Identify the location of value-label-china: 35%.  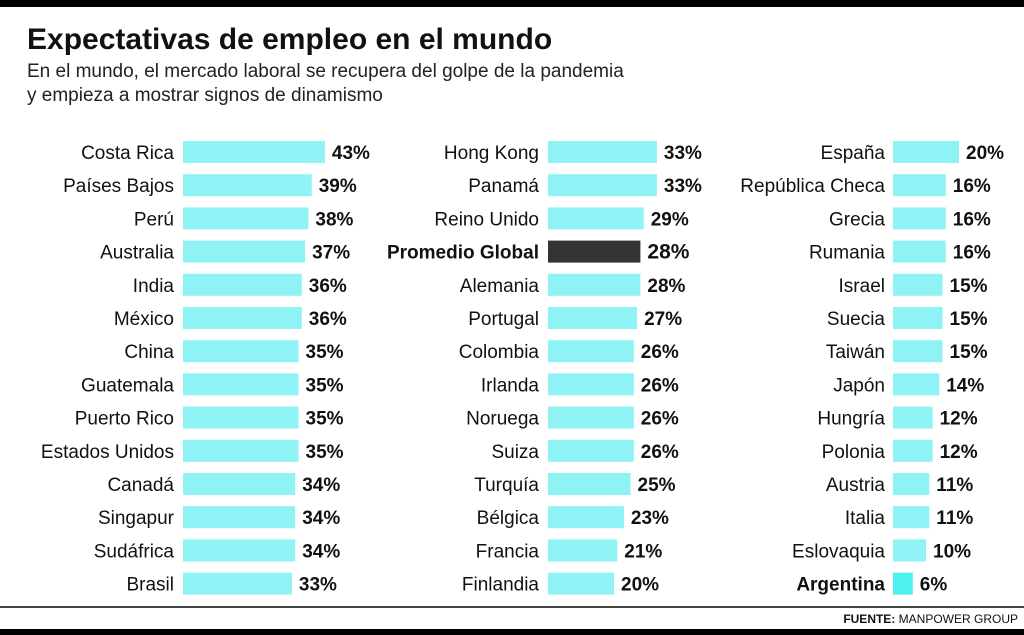
(325, 352).